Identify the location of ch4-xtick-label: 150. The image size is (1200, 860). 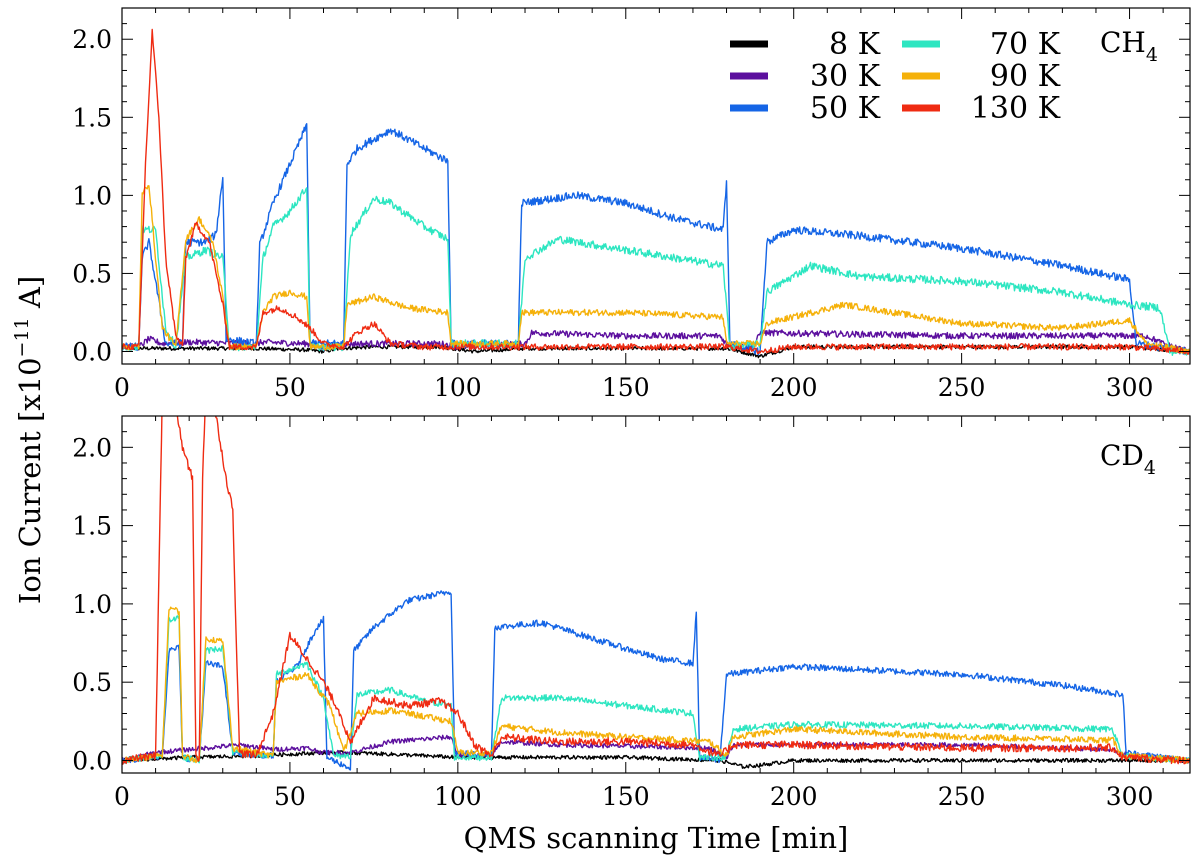
(626, 387).